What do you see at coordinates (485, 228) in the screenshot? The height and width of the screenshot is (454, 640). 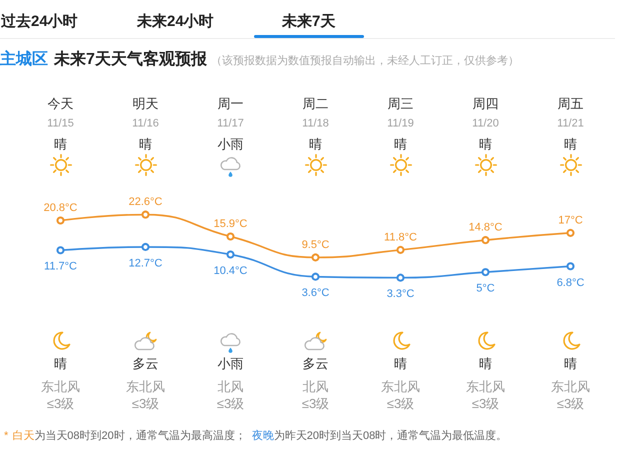 I see `data-label: 14.8°C` at bounding box center [485, 228].